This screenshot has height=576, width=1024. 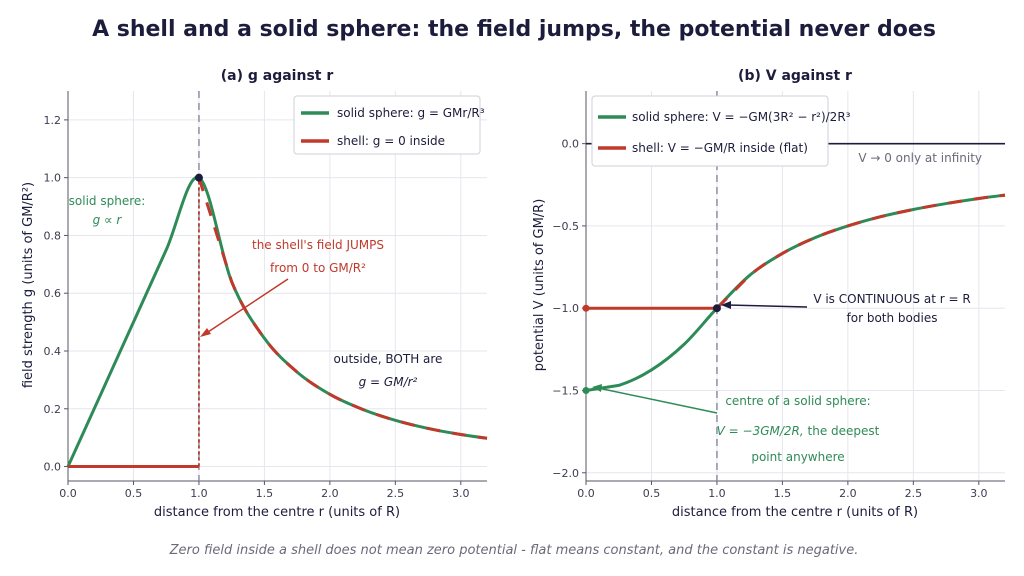 I want to click on panel-a-y-axis-label: field strength g (units of GM/R²), so click(x=28, y=285).